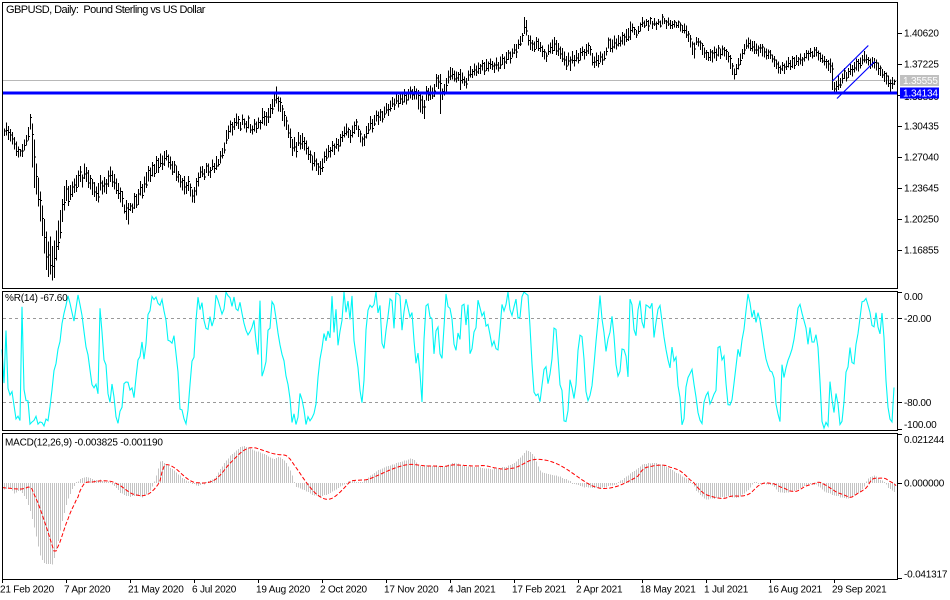  What do you see at coordinates (599, 590) in the screenshot?
I see `svg-text: 2 Apr 2021` at bounding box center [599, 590].